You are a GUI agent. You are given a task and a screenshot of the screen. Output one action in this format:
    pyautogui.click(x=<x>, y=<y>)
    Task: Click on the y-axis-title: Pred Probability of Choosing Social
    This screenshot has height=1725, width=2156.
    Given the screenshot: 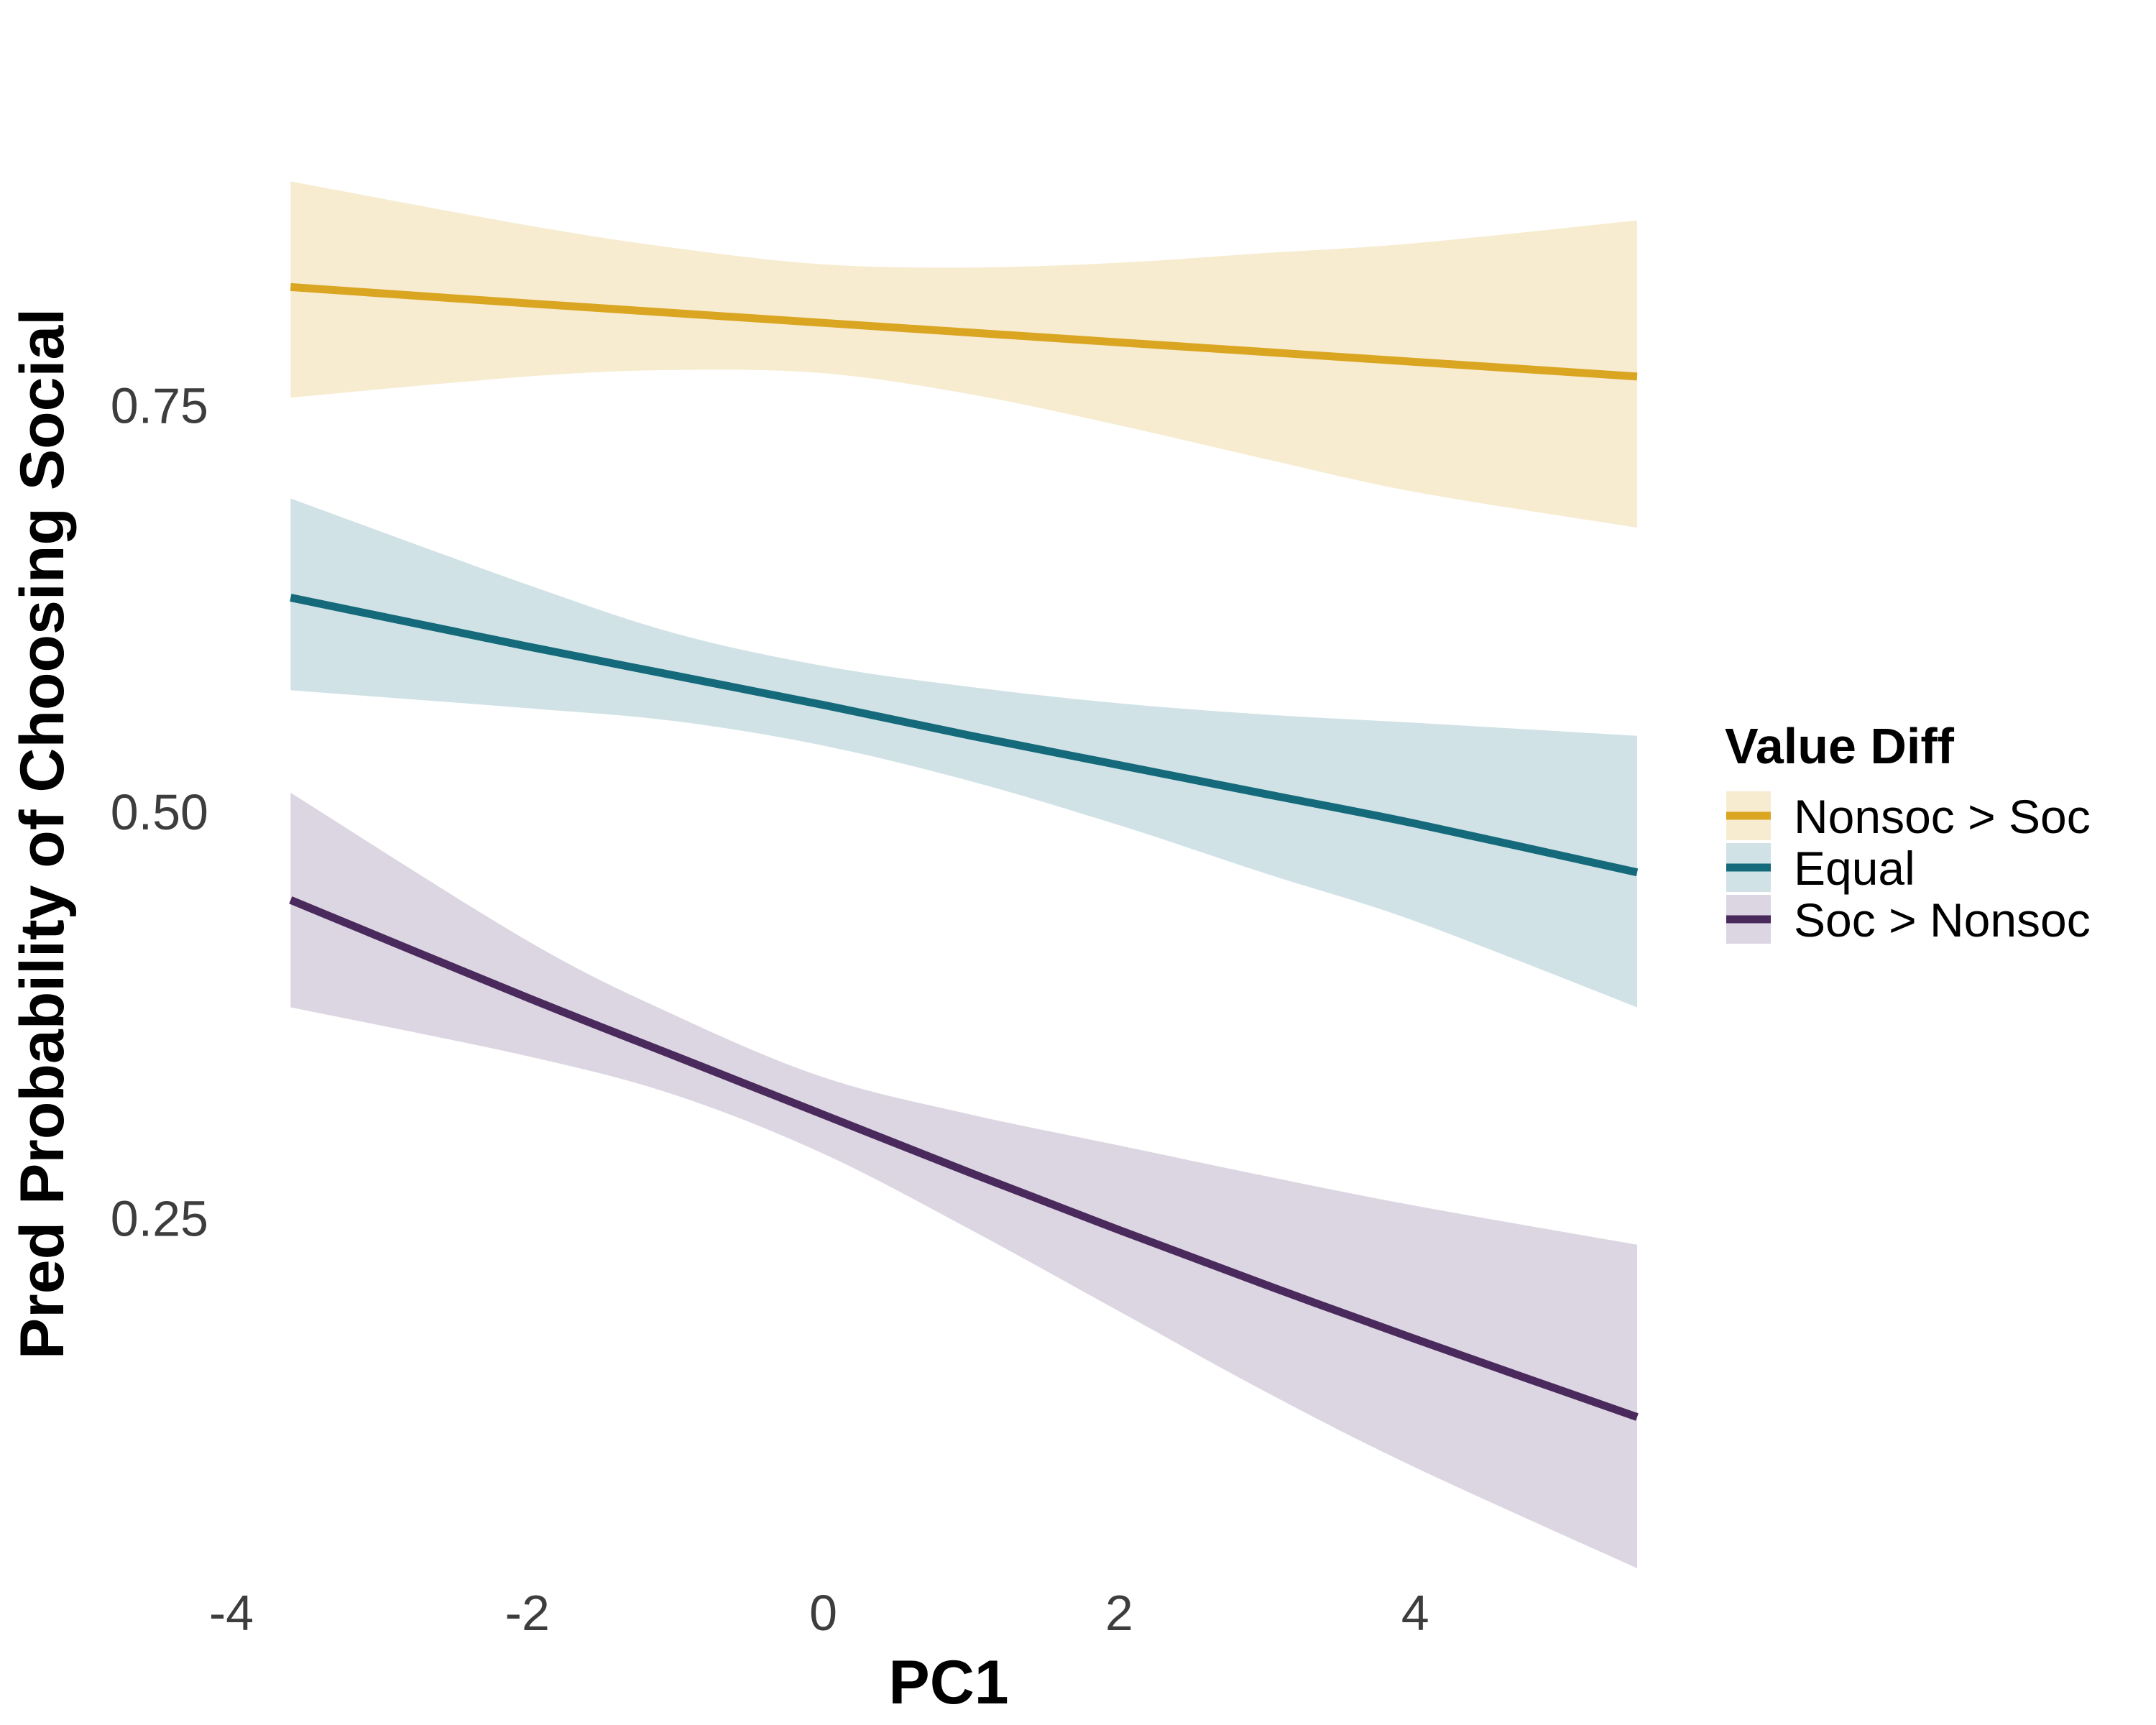 What is the action you would take?
    pyautogui.click(x=42, y=833)
    